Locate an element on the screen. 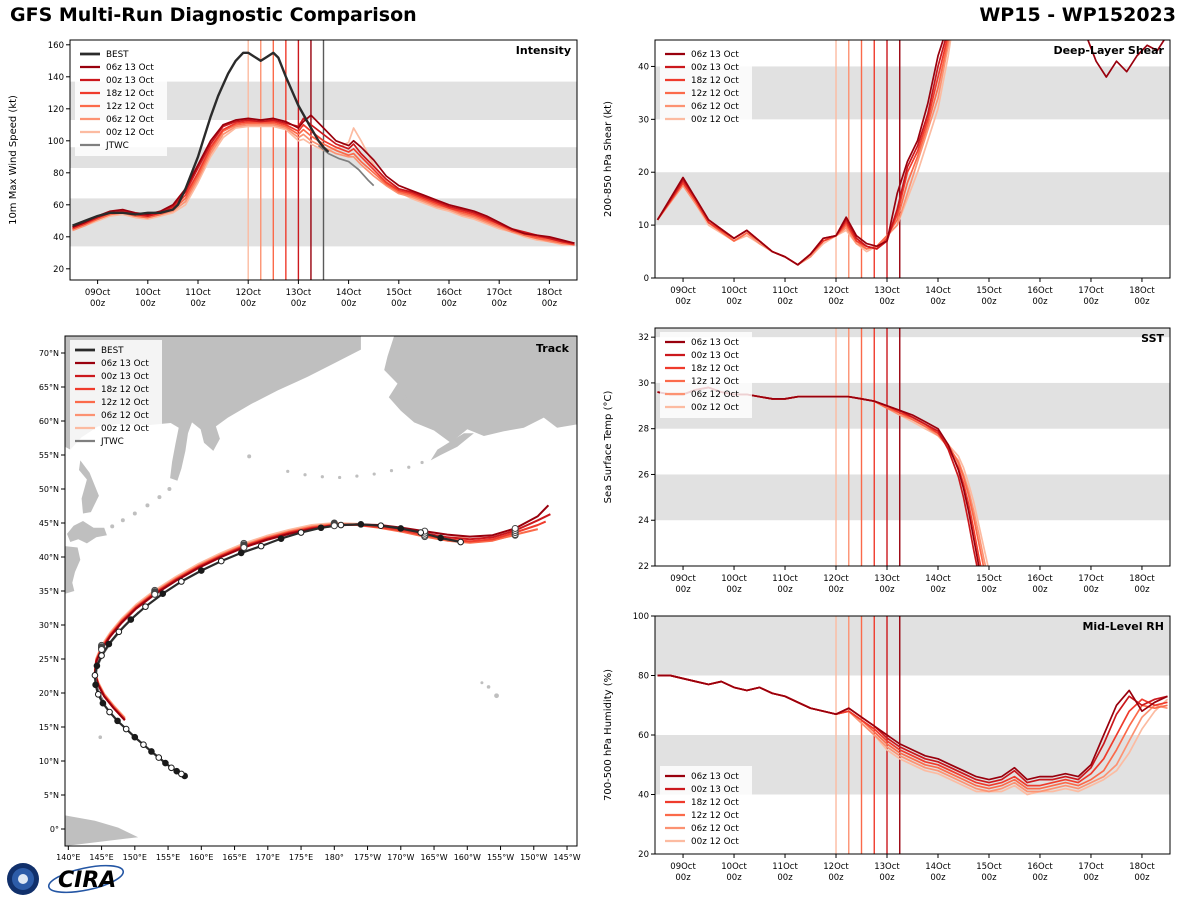 The height and width of the screenshot is (900, 1200). lon-tick-label: 165°W is located at coordinates (433, 857).